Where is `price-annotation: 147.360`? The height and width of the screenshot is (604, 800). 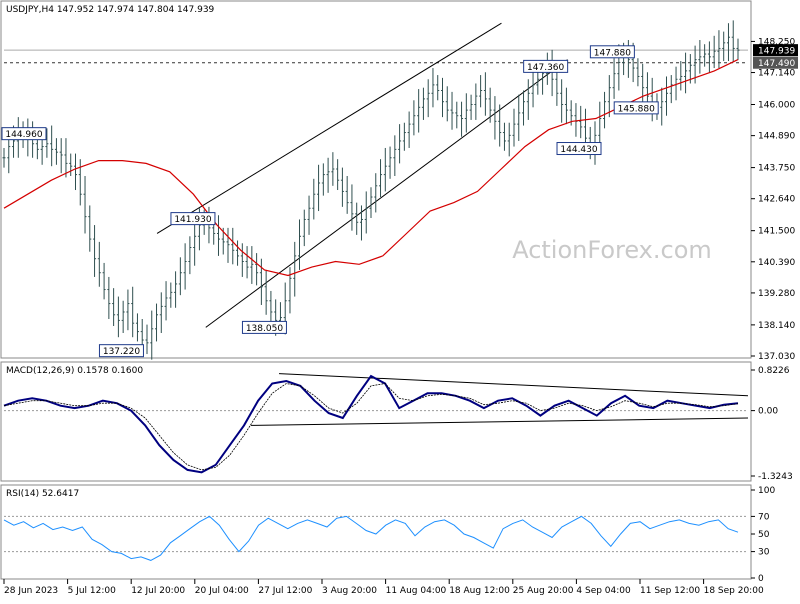
price-annotation: 147.360 is located at coordinates (546, 66).